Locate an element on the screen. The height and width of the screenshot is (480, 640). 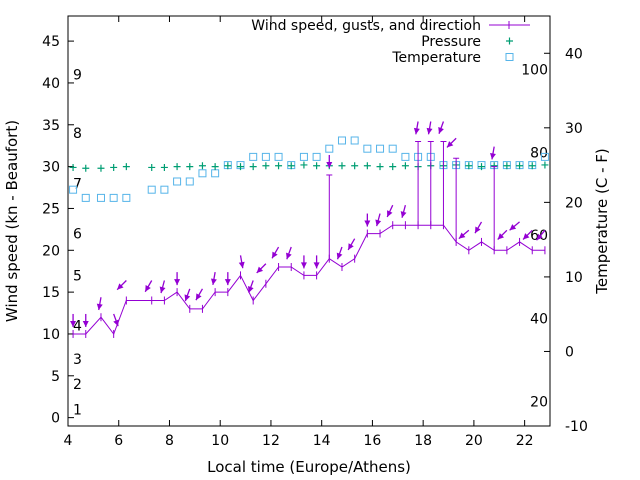
y-tick-label: 40 is located at coordinates (51, 84).